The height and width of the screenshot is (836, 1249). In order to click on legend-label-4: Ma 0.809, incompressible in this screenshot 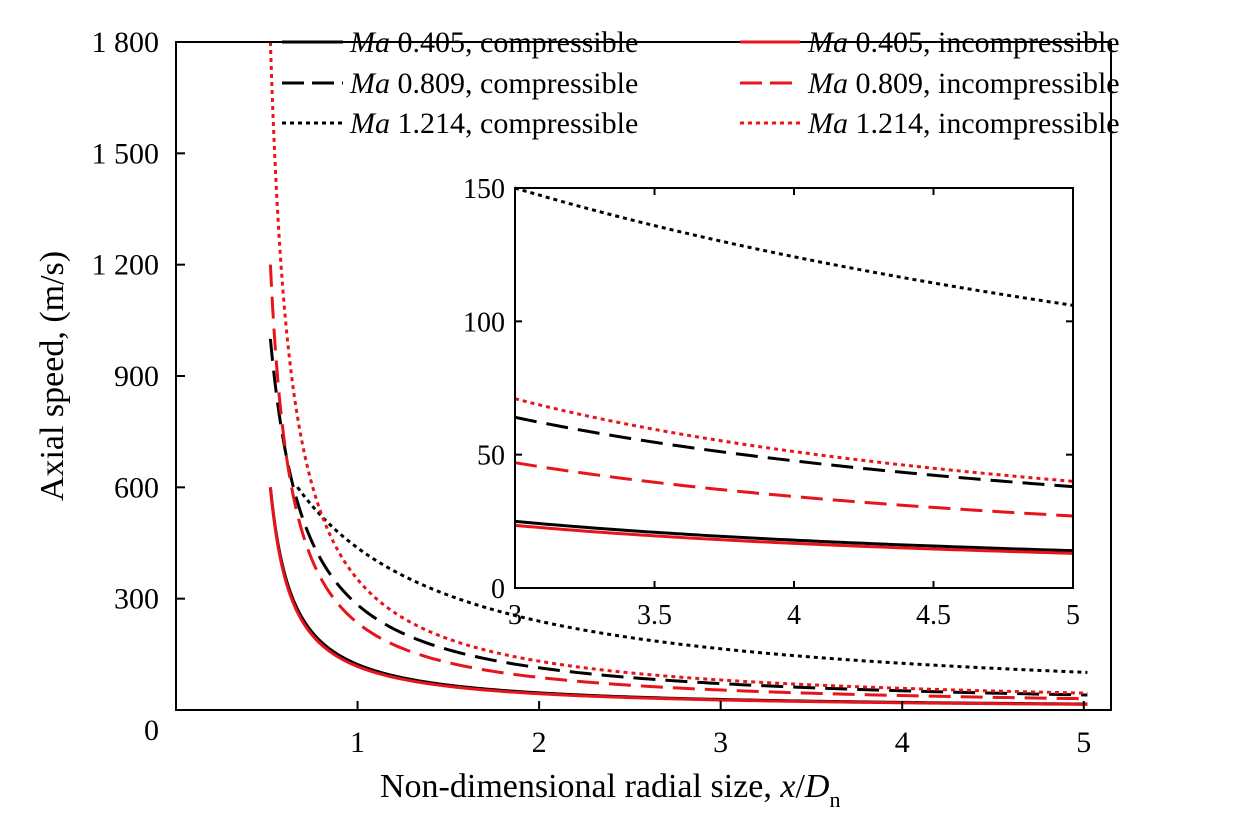, I will do `click(963, 83)`.